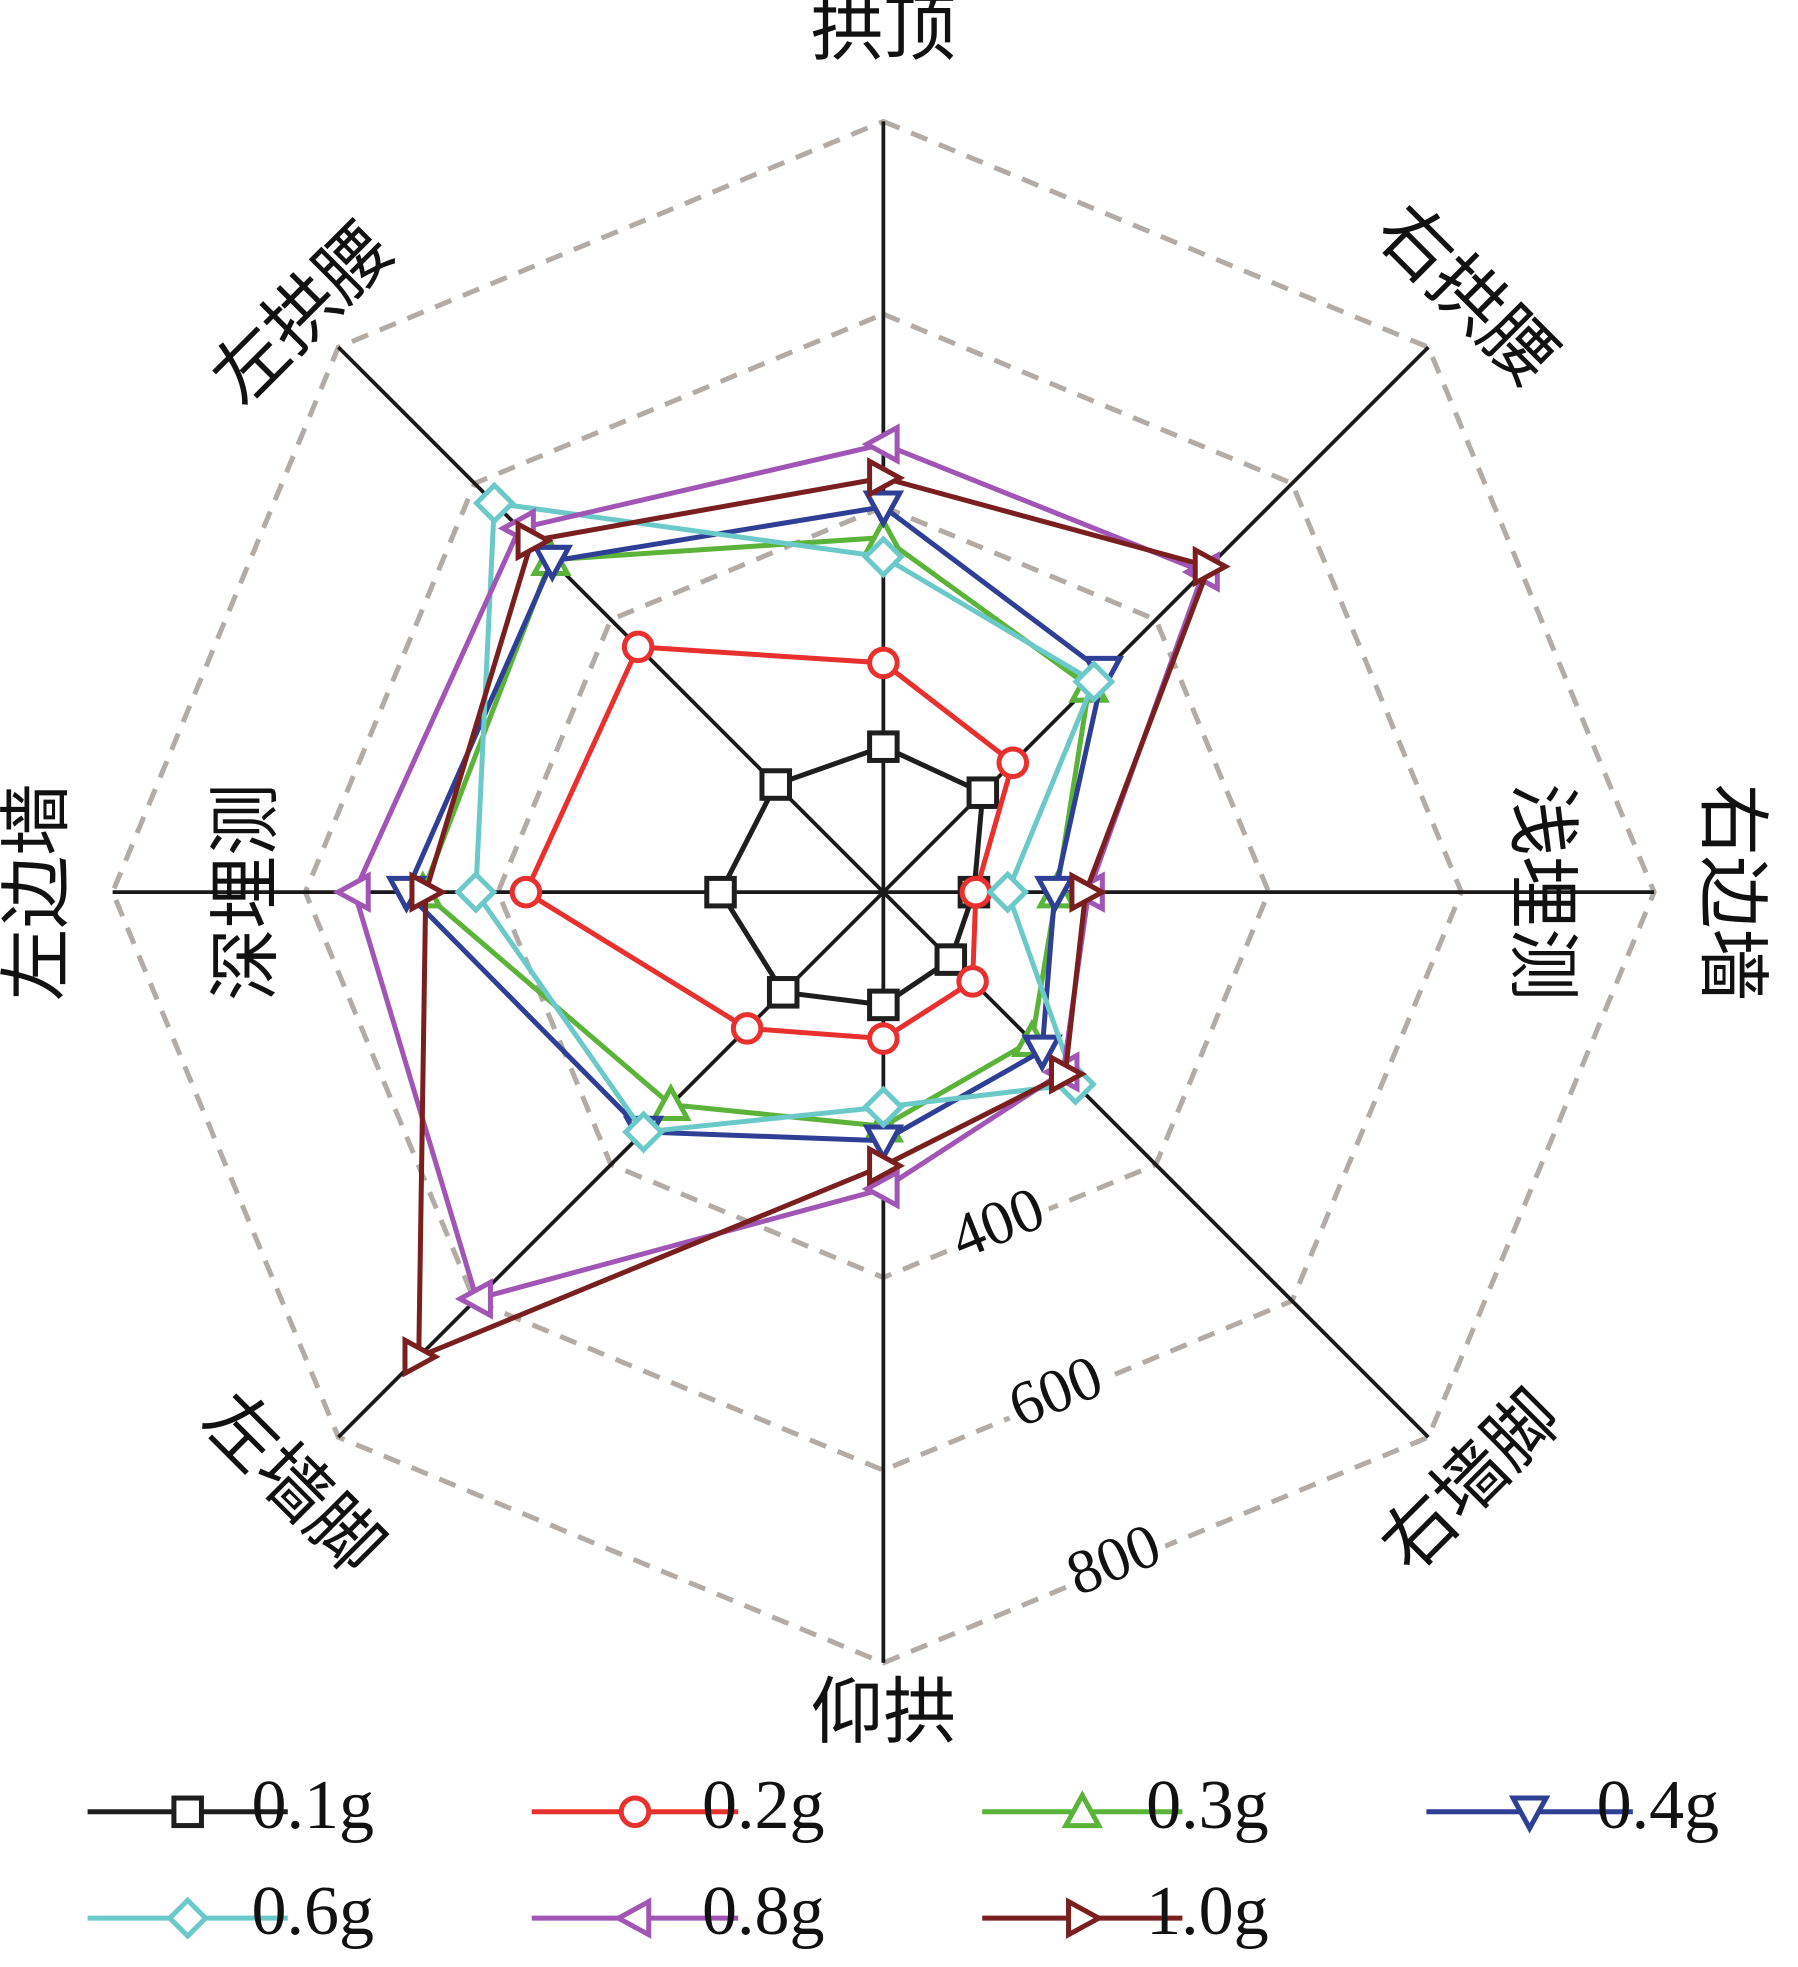 Image resolution: width=1798 pixels, height=1967 pixels. Describe the element at coordinates (883, 35) in the screenshot. I see `category-label: 拱顶` at that location.